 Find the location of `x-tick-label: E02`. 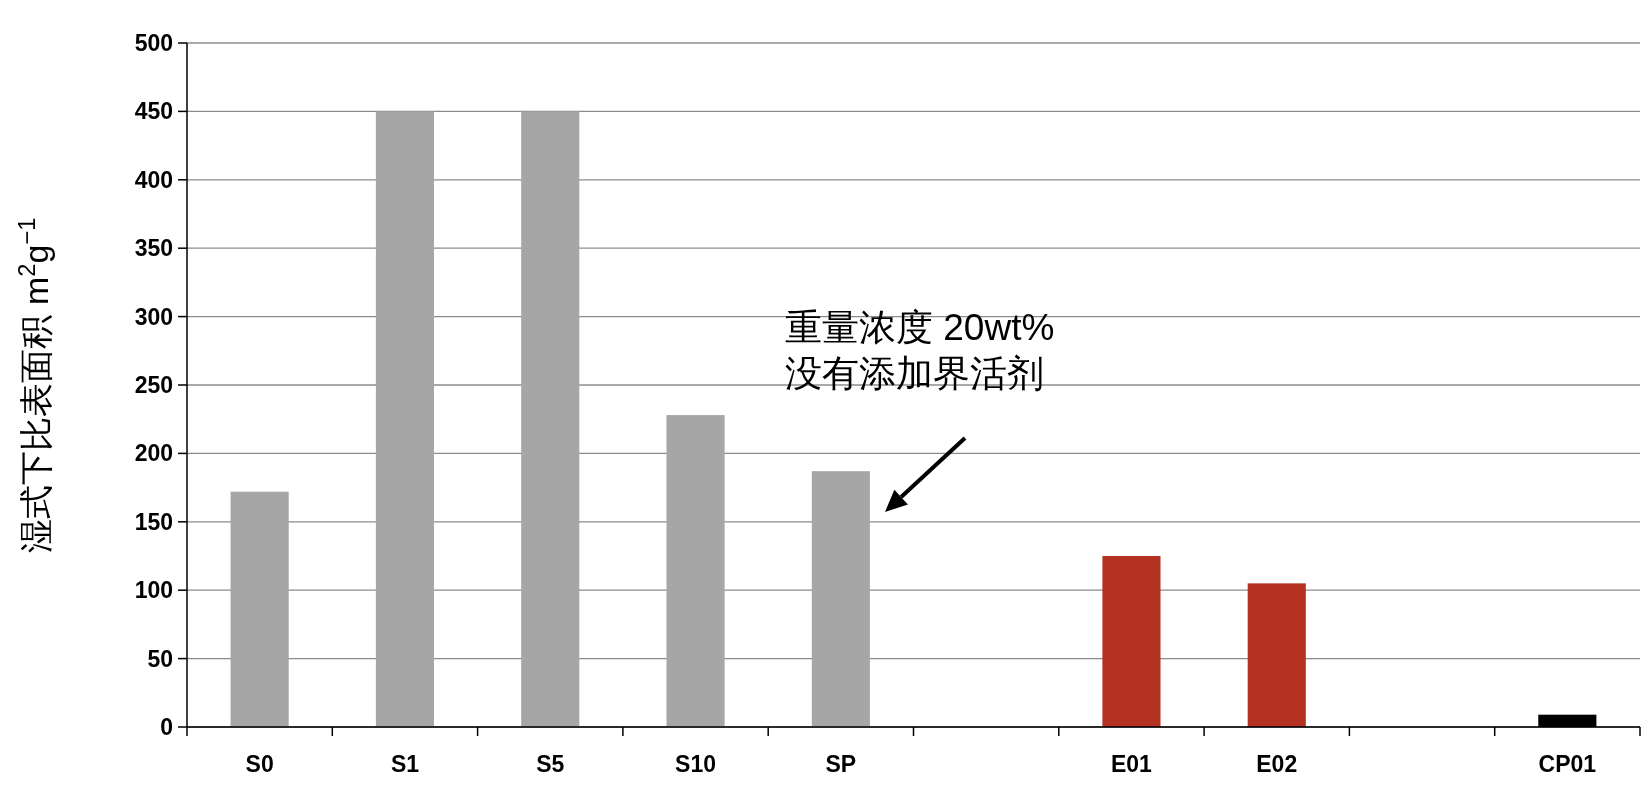

x-tick-label: E02 is located at coordinates (1277, 764).